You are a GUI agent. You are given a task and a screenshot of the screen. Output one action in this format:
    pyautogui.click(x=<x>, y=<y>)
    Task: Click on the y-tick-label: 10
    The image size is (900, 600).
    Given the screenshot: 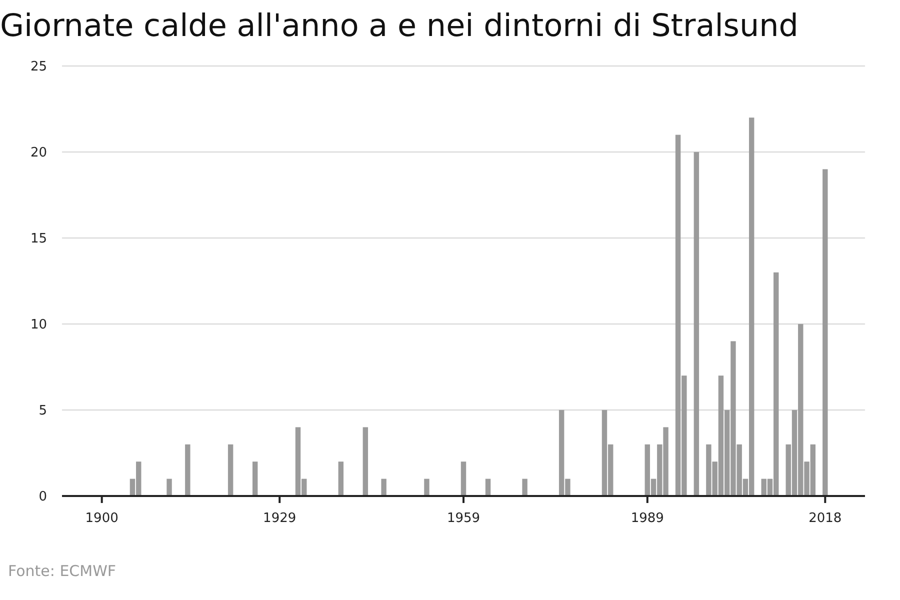 What is the action you would take?
    pyautogui.click(x=38, y=325)
    